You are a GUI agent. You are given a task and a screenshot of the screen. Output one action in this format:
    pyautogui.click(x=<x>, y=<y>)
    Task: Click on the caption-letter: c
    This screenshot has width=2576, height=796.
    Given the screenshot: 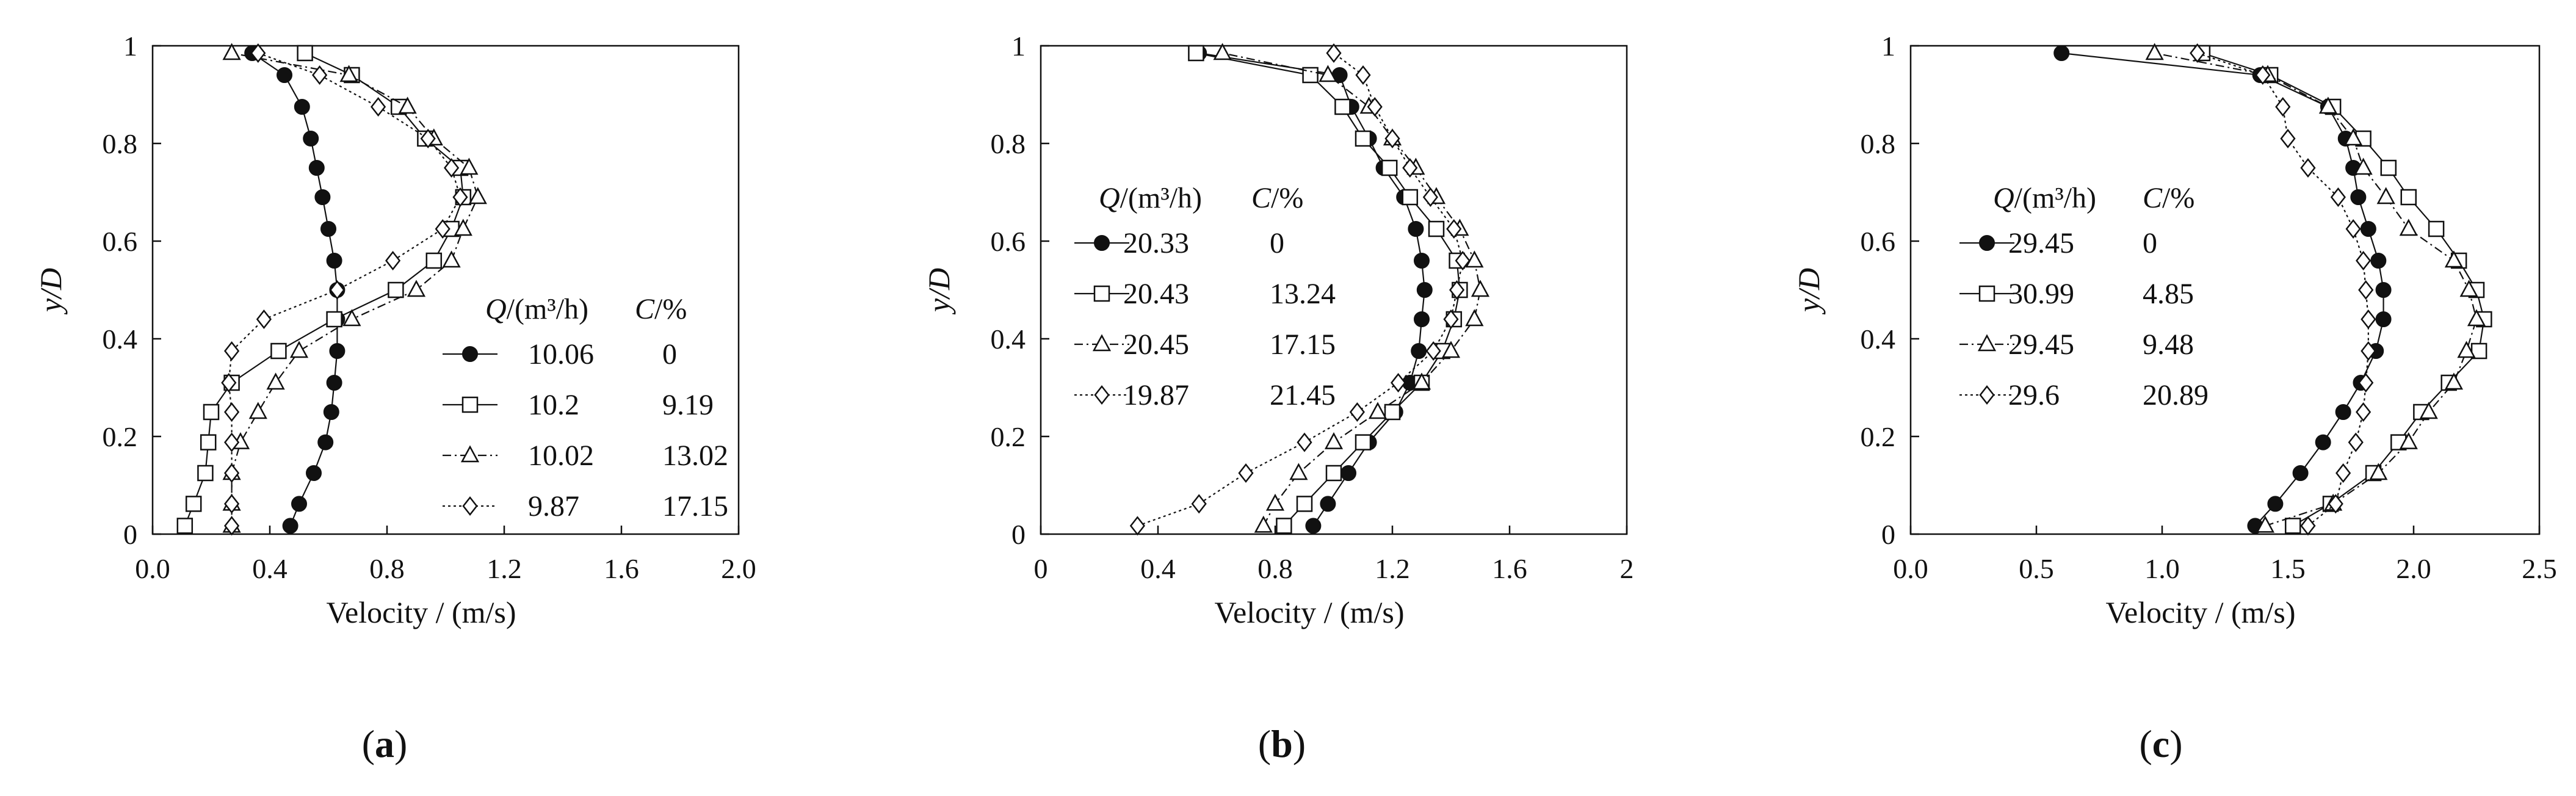 What is the action you would take?
    pyautogui.click(x=2160, y=743)
    